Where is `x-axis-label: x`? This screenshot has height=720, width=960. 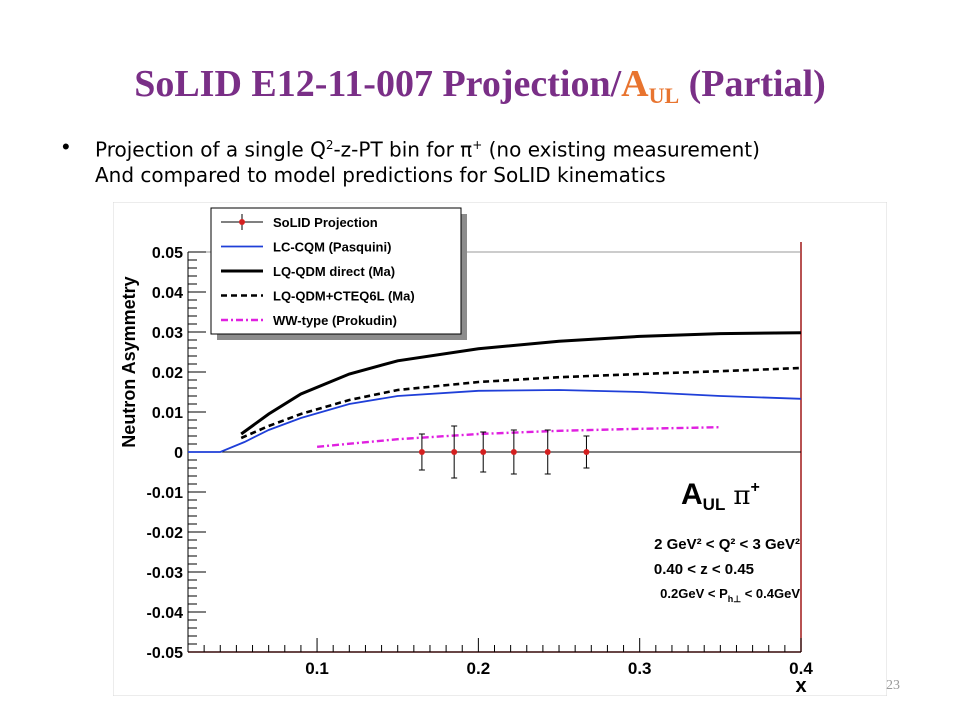 x-axis-label: x is located at coordinates (800, 685).